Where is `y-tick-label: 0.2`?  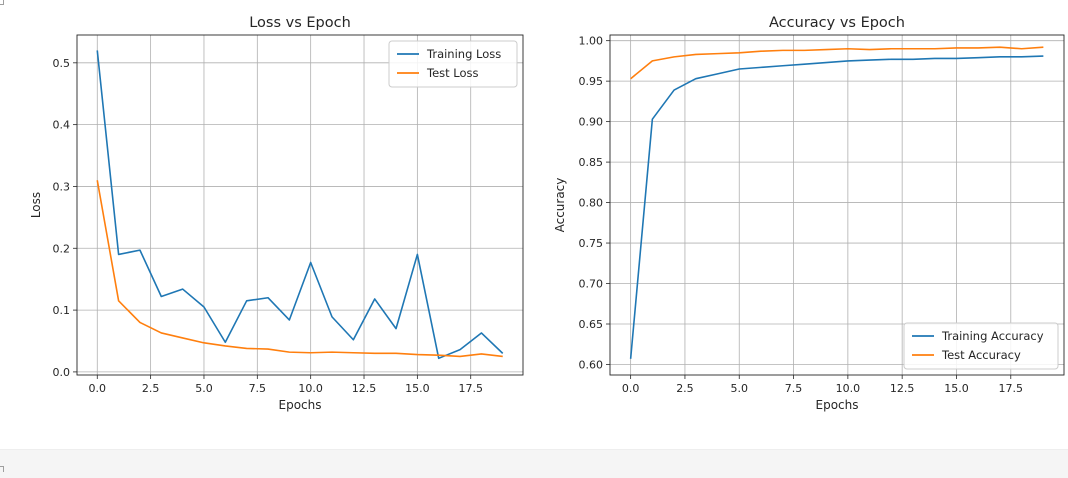
y-tick-label: 0.2 is located at coordinates (62, 248).